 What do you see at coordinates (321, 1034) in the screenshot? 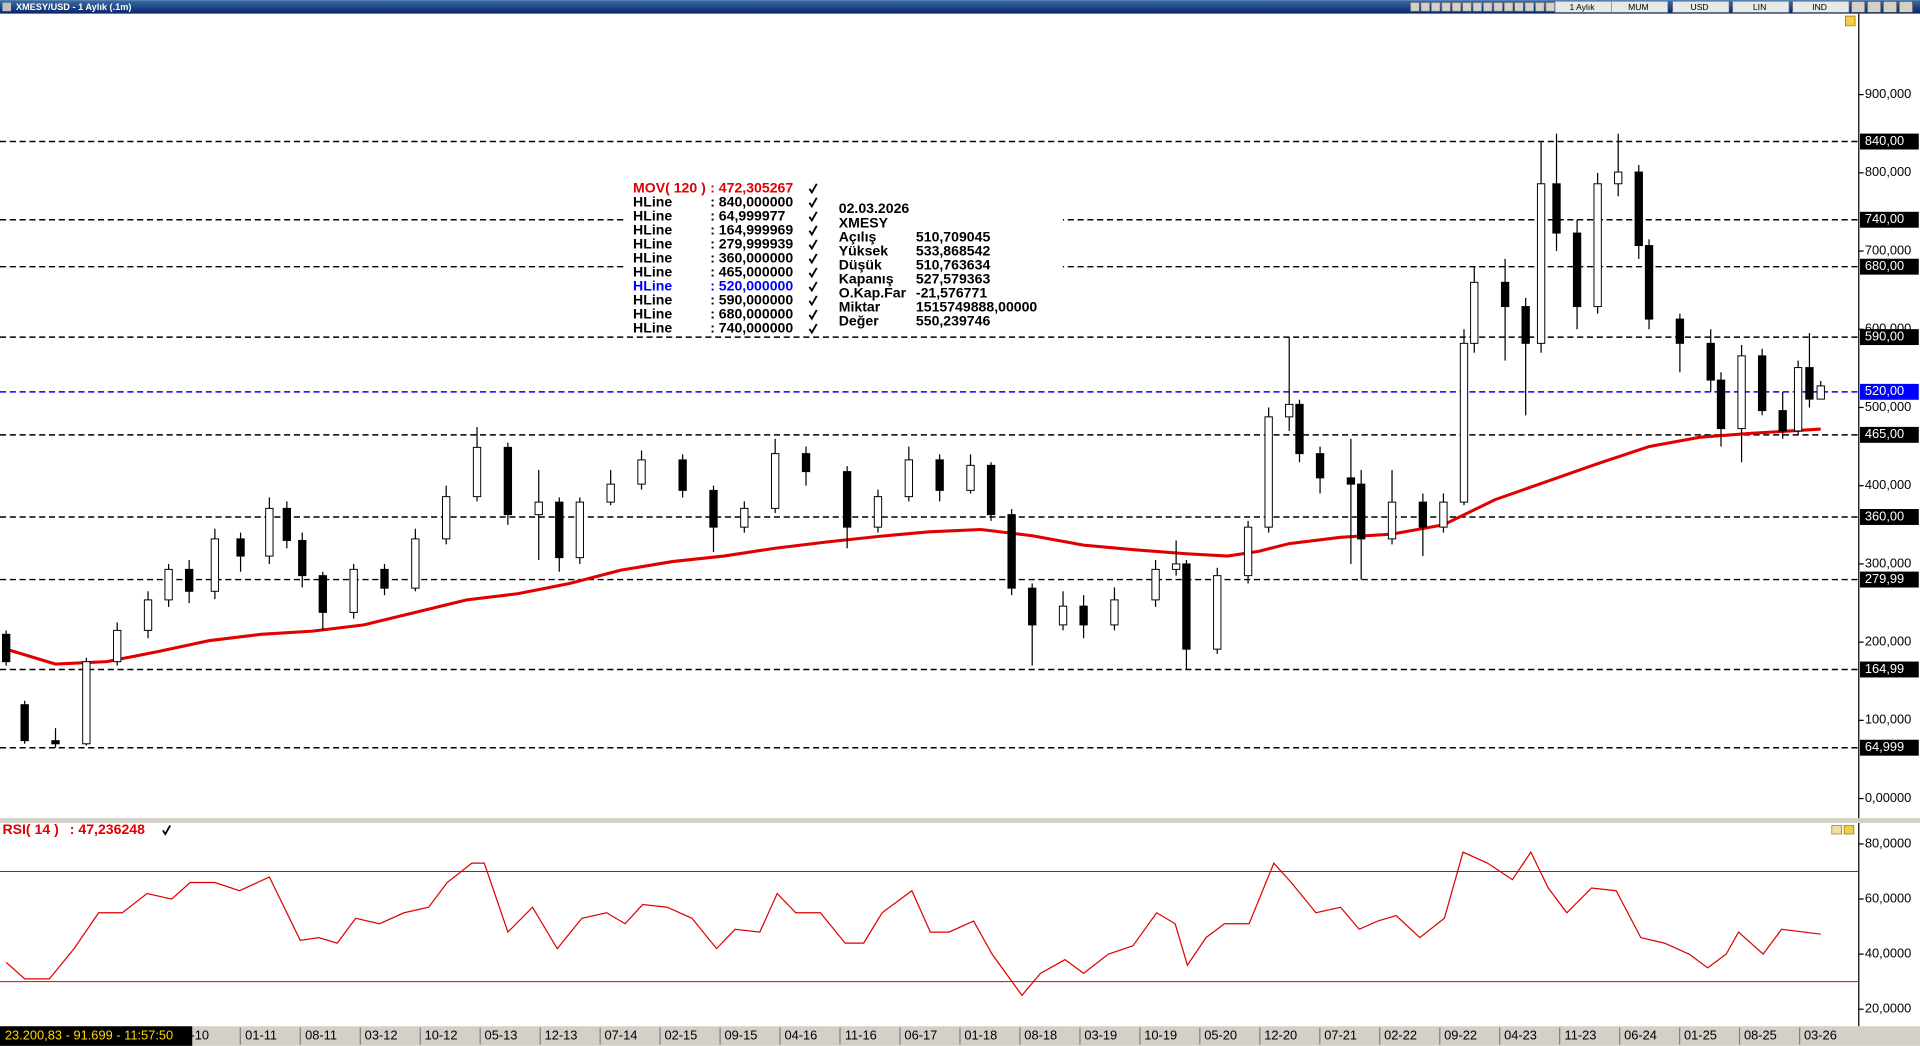
I see `x-tick-label: 08-11` at bounding box center [321, 1034].